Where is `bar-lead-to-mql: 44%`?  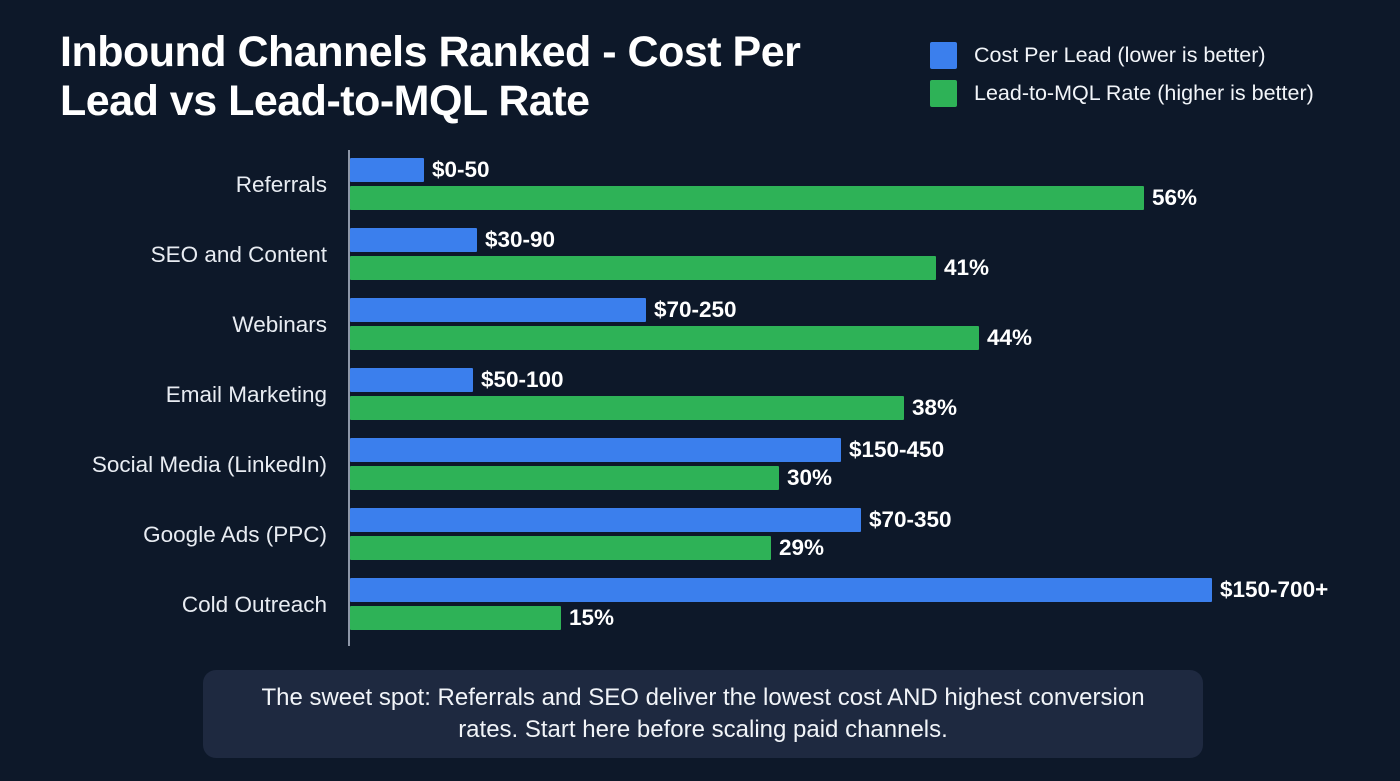 bar-lead-to-mql: 44% is located at coordinates (691, 338).